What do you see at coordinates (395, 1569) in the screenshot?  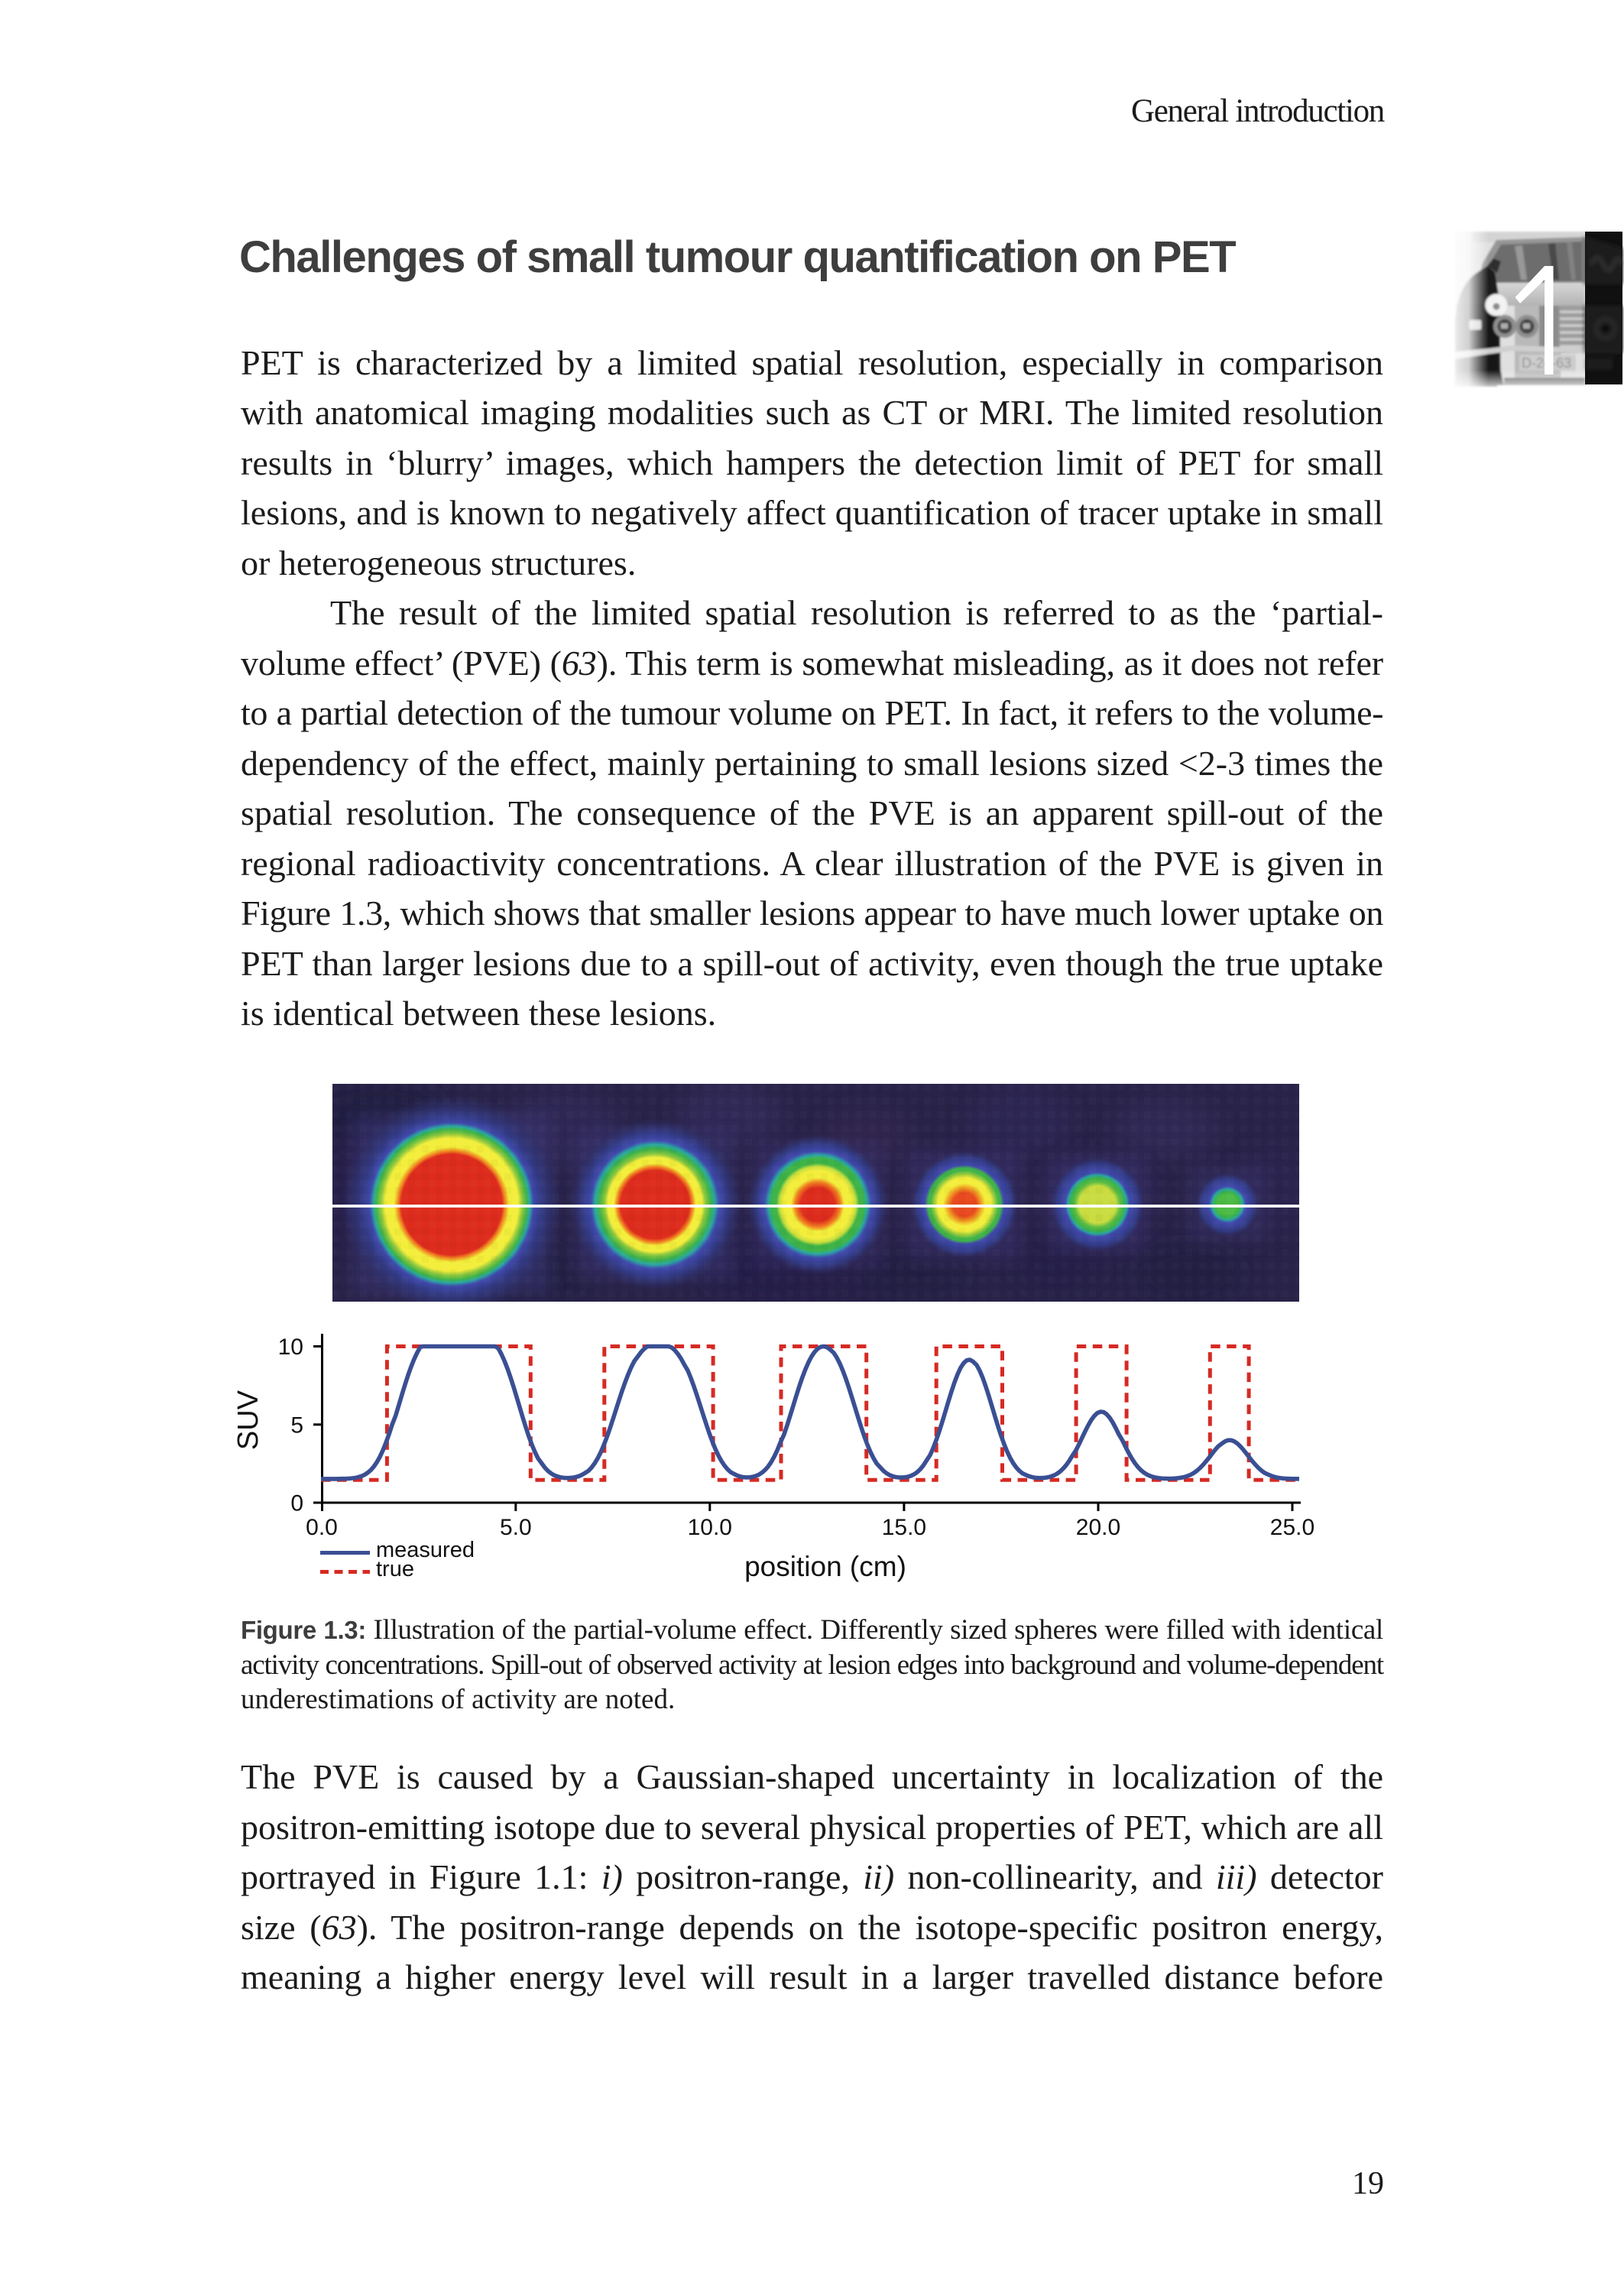 I see `svg-text: true` at bounding box center [395, 1569].